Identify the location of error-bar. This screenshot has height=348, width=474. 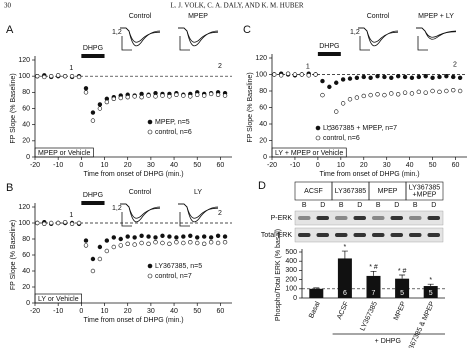
(344, 254).